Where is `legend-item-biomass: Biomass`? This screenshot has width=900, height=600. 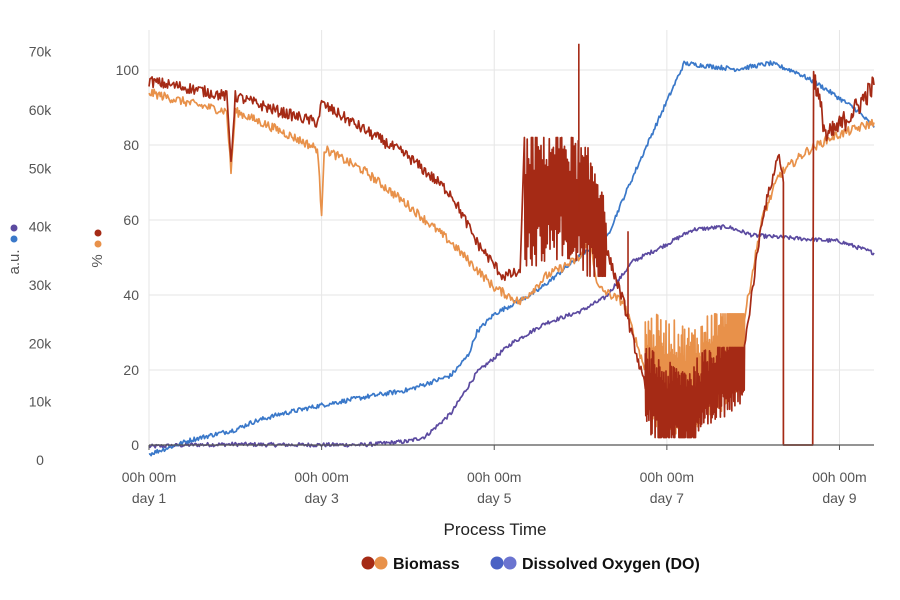 legend-item-biomass: Biomass is located at coordinates (410, 564).